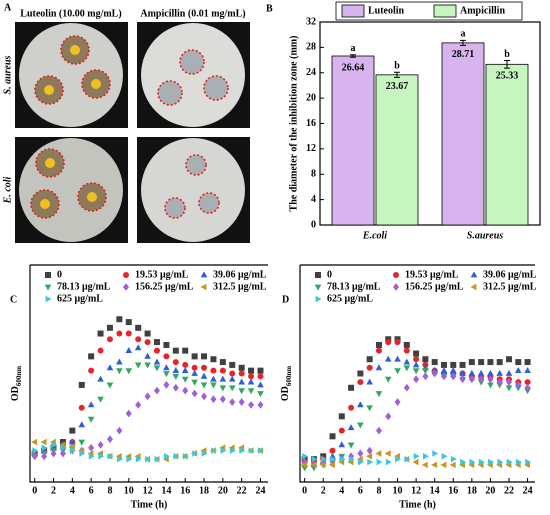 The height and width of the screenshot is (515, 550). I want to click on disks, so click(70, 127).